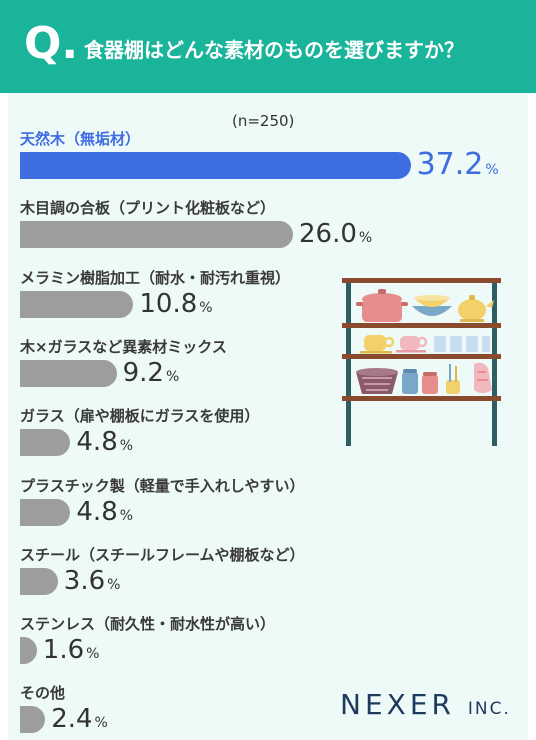 Image resolution: width=536 pixels, height=740 pixels. What do you see at coordinates (80, 139) in the screenshot?
I see `category-label: 天然木（無垢材）` at bounding box center [80, 139].